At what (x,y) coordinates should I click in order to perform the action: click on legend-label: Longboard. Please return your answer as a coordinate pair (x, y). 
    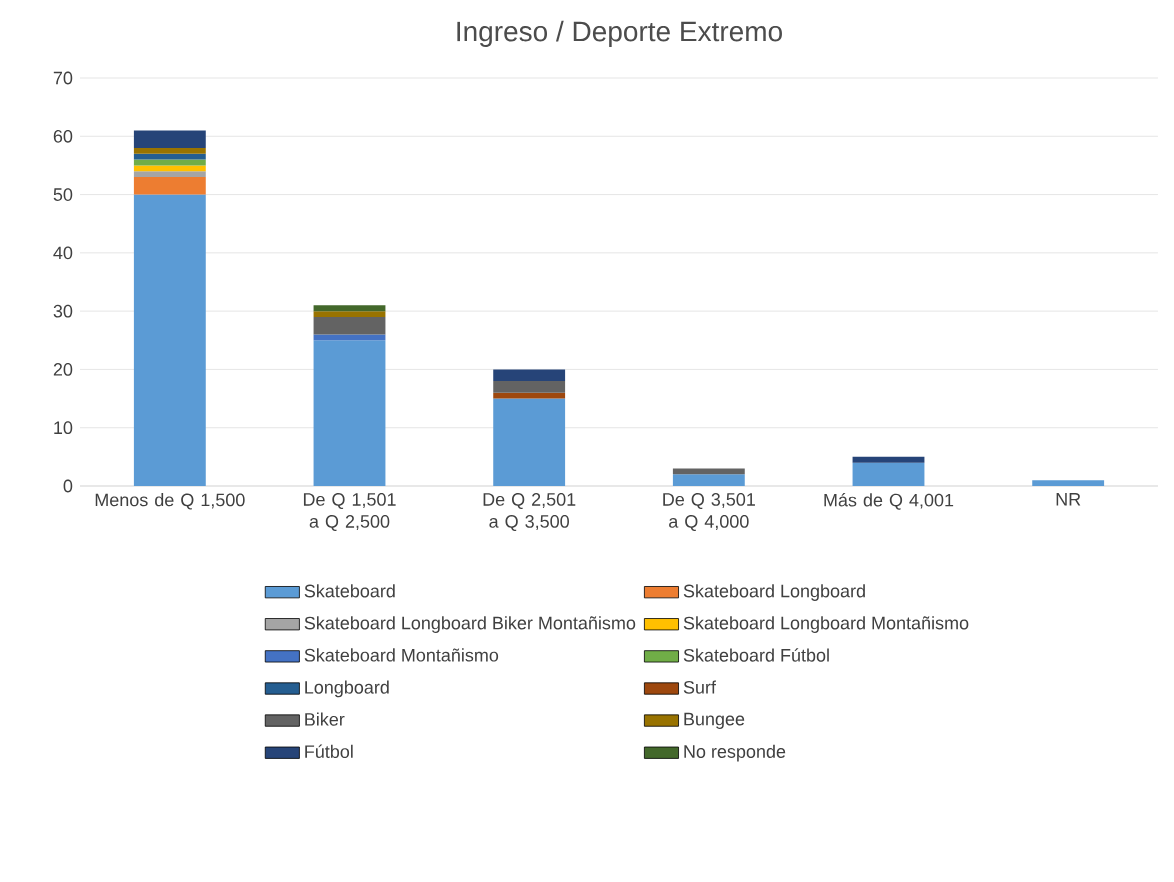
    Looking at the image, I should click on (347, 689).